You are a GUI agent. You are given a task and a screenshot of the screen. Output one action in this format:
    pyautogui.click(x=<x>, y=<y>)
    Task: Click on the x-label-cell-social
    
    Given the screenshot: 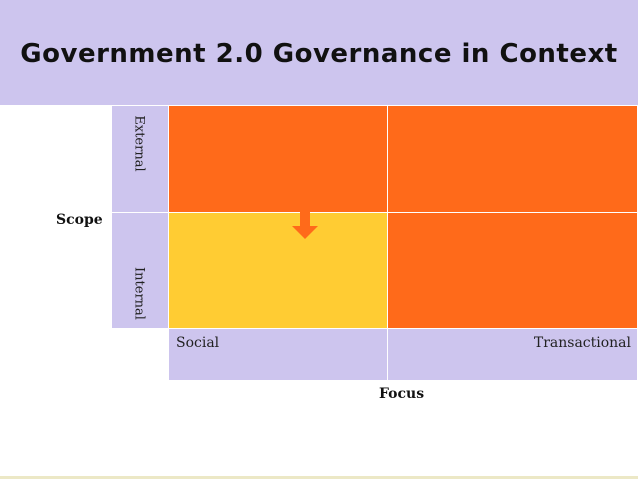 What is the action you would take?
    pyautogui.click(x=278, y=355)
    